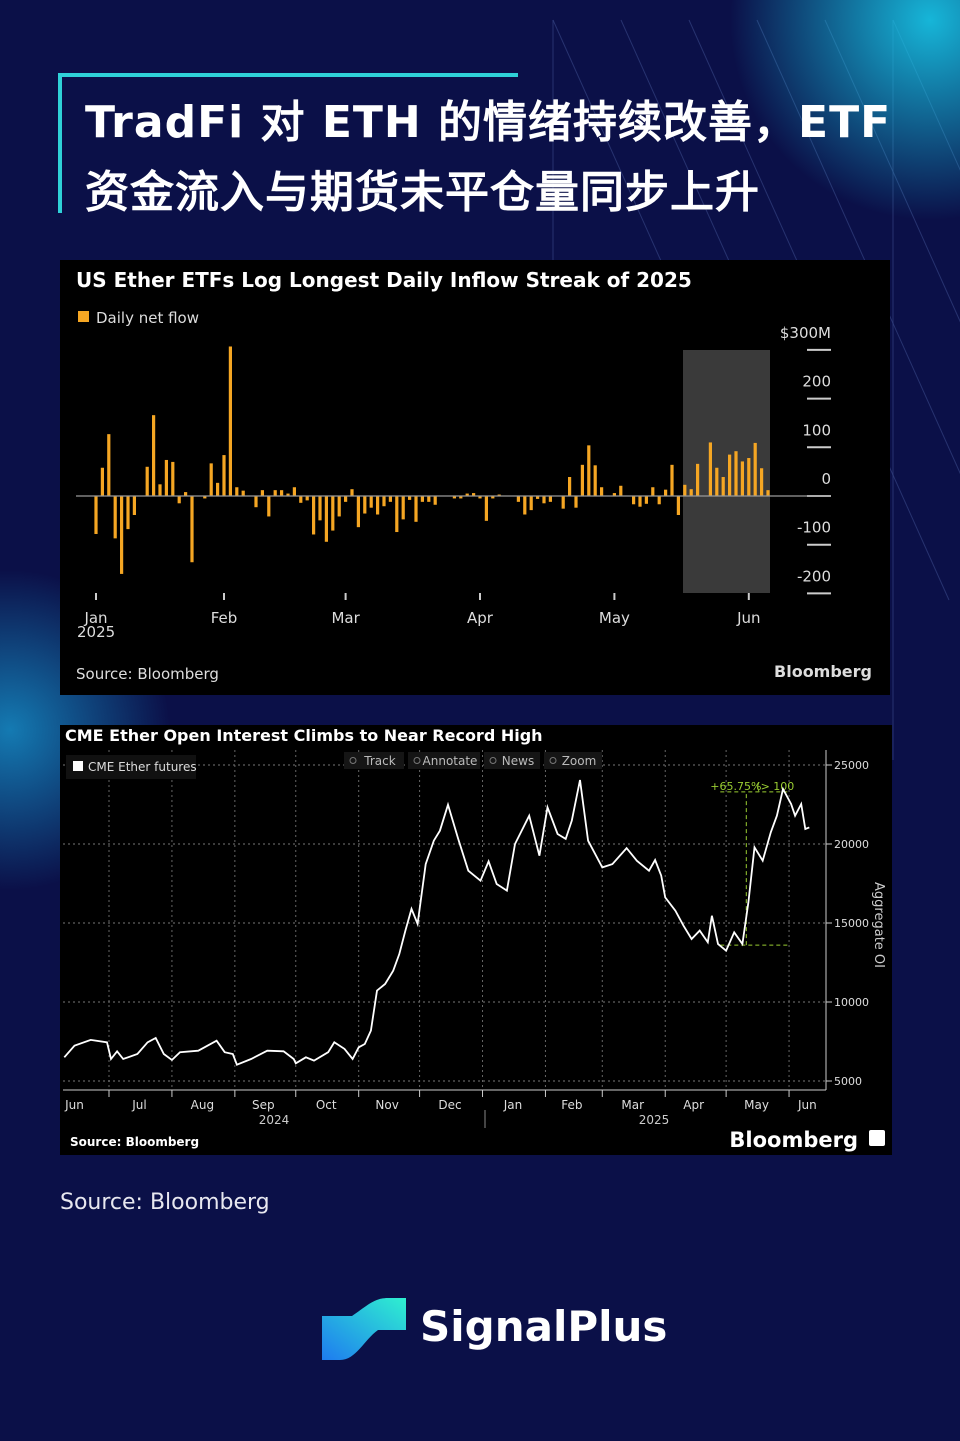 Image resolution: width=960 pixels, height=1441 pixels. What do you see at coordinates (224, 618) in the screenshot?
I see `x-tick-label: Feb` at bounding box center [224, 618].